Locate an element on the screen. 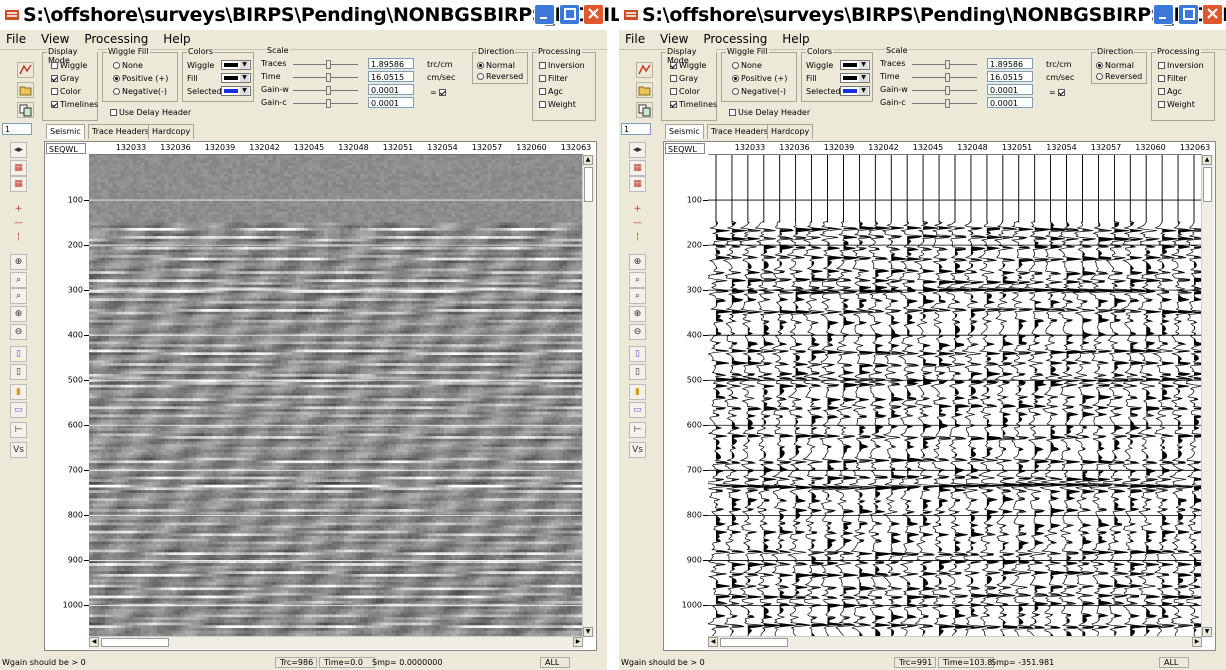 The image size is (1226, 670). fill-positive-radio: Positive (+) is located at coordinates (140, 78).